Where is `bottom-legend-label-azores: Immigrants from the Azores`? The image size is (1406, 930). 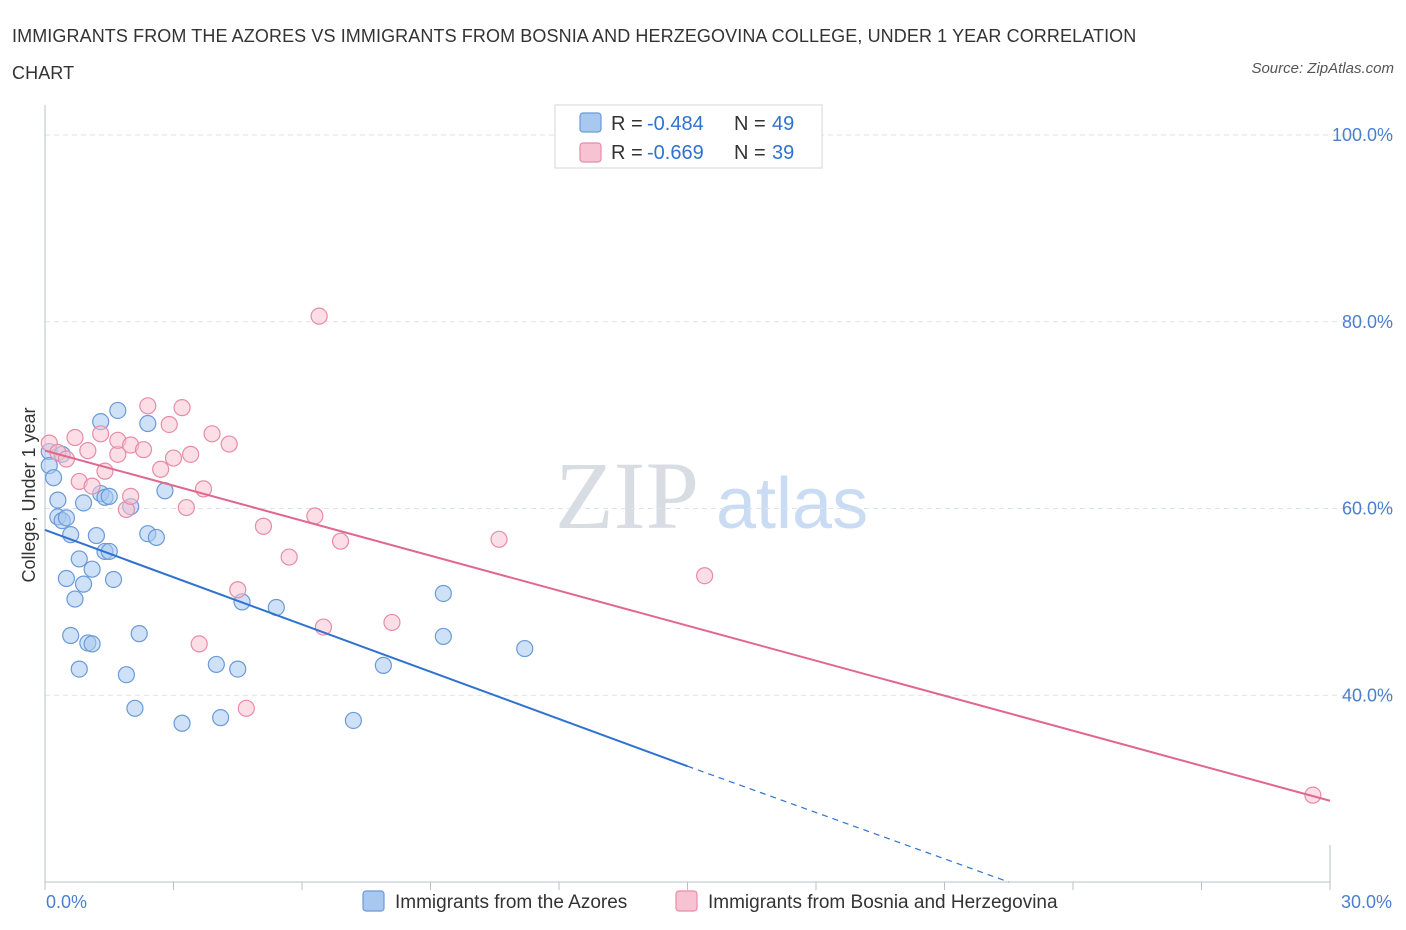
bottom-legend-label-azores: Immigrants from the Azores is located at coordinates (511, 902).